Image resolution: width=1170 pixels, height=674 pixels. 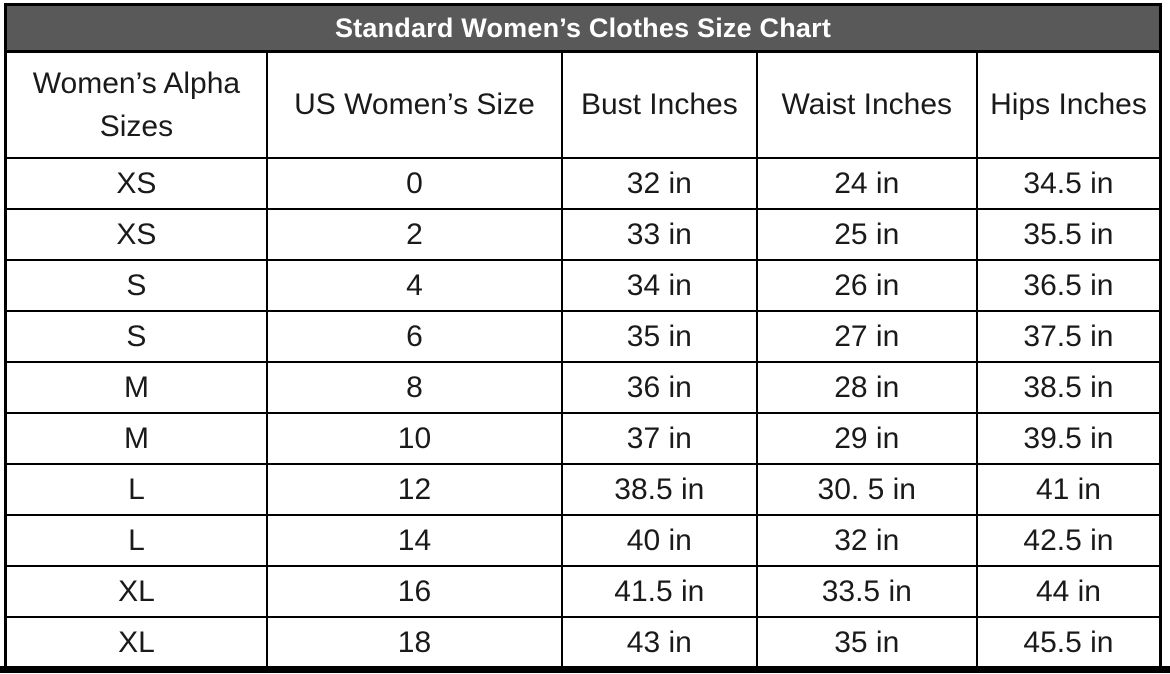 I want to click on cell-hips-inches: 44 in, so click(x=1068, y=591).